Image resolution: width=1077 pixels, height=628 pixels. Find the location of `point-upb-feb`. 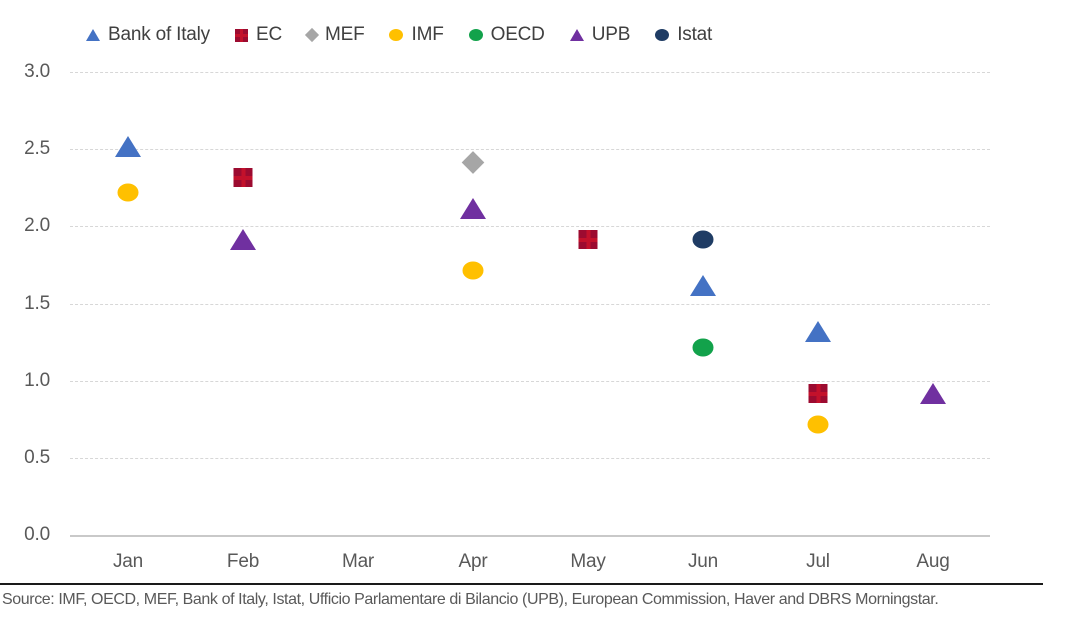

point-upb-feb is located at coordinates (243, 242).